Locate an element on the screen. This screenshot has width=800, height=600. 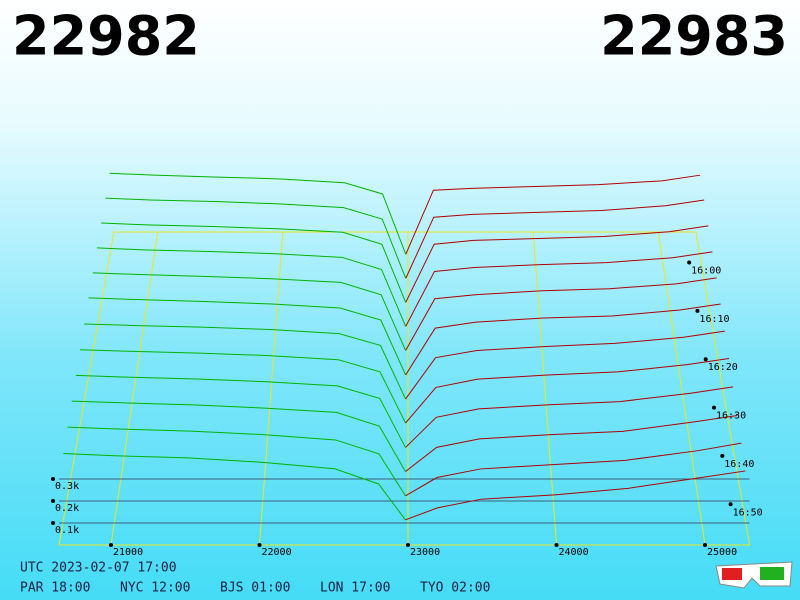
time-tick-label: 16:10 is located at coordinates (714, 319).